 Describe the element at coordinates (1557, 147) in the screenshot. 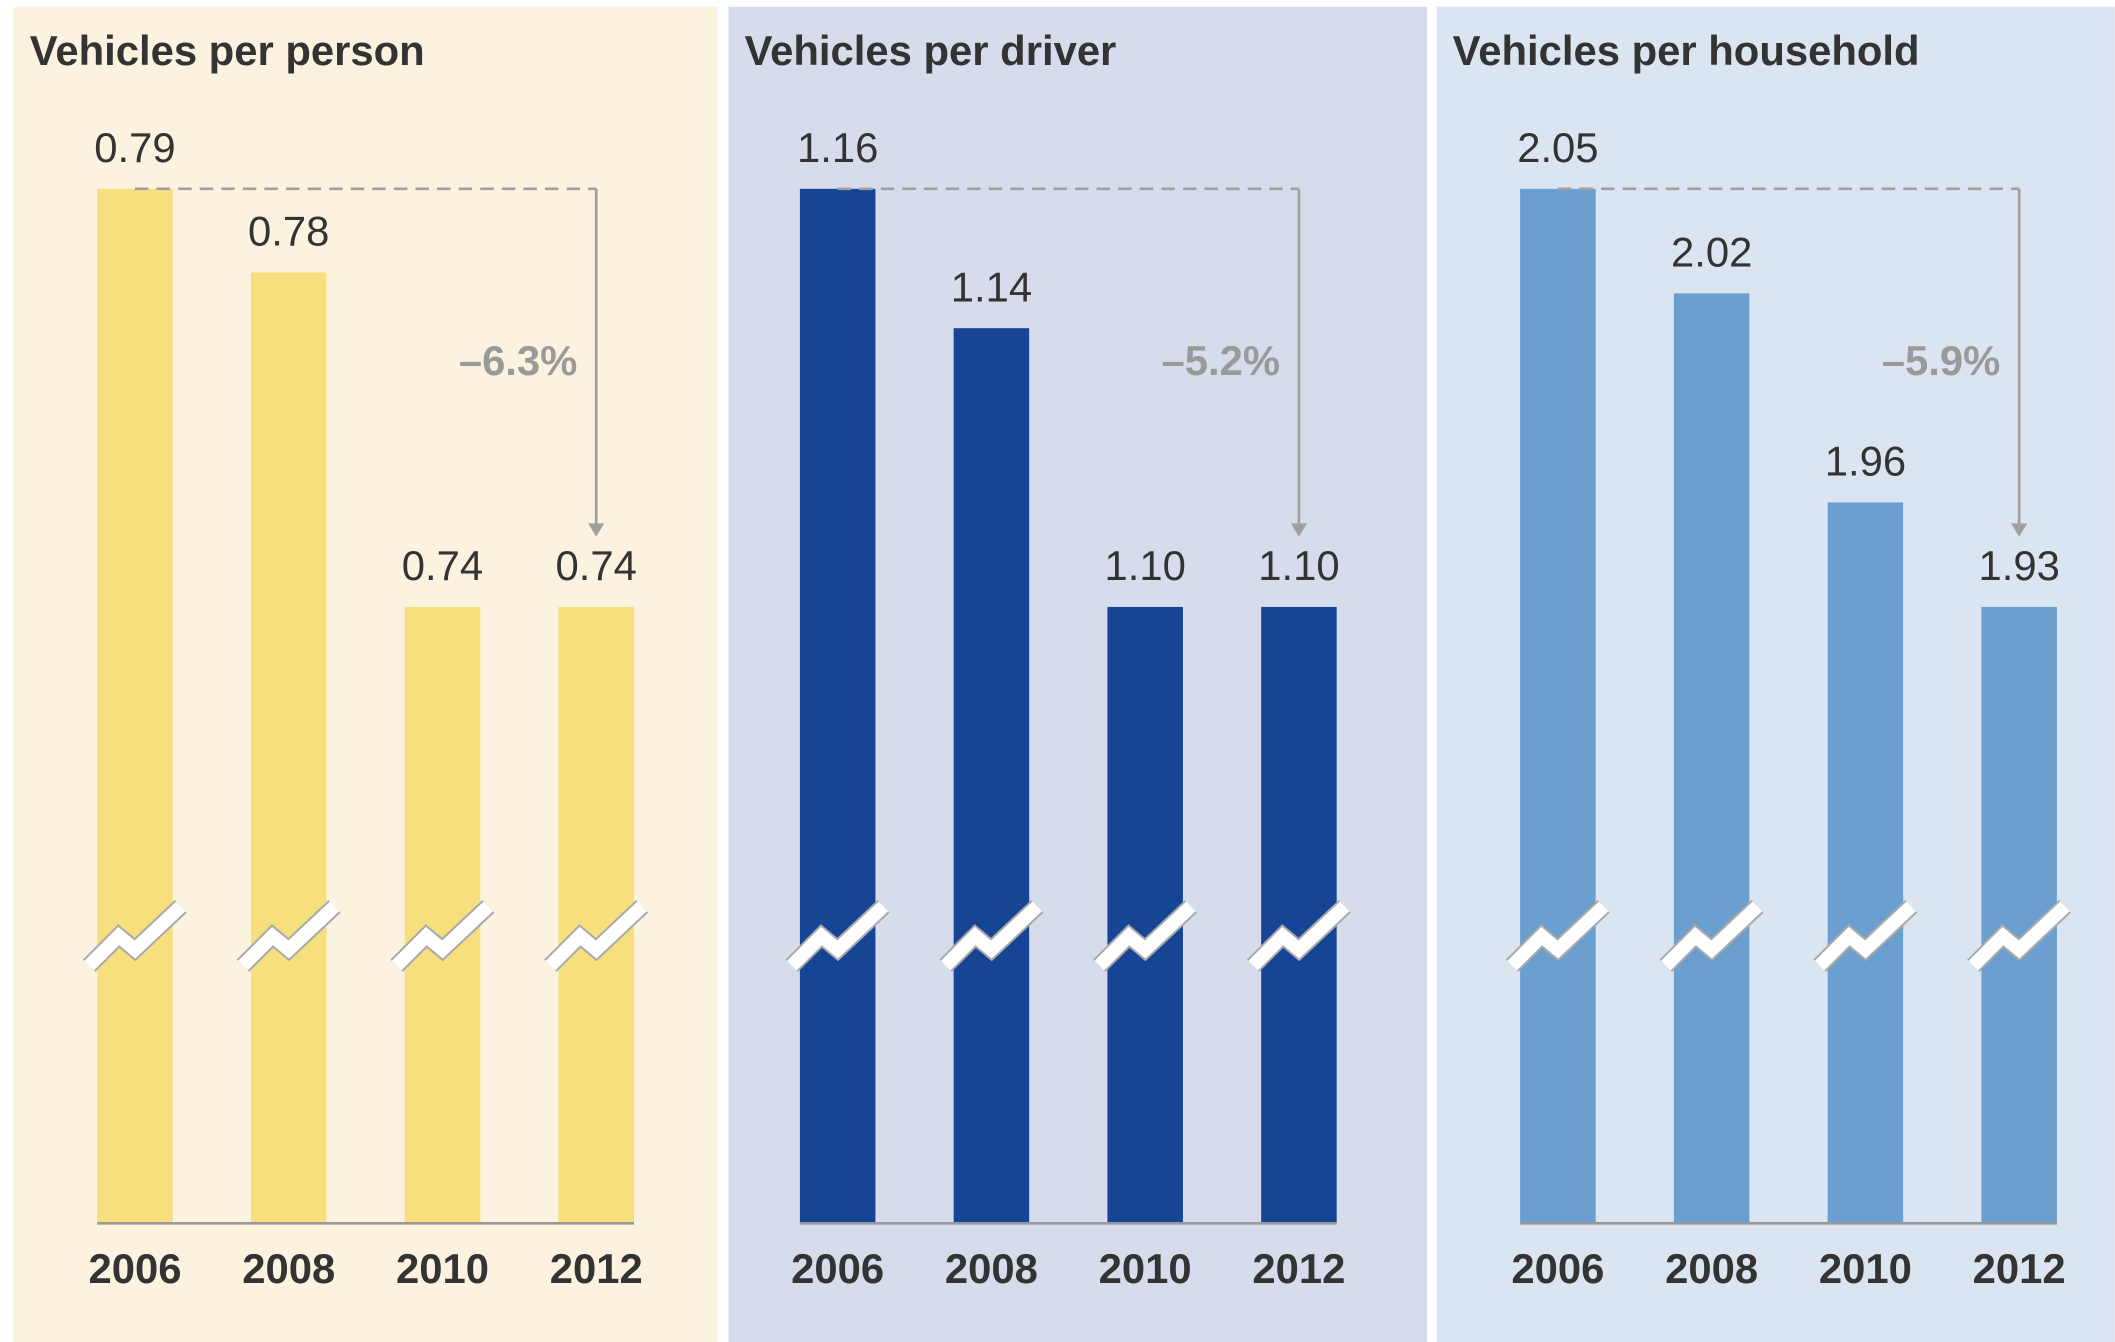

I see `value-label: 2.05` at that location.